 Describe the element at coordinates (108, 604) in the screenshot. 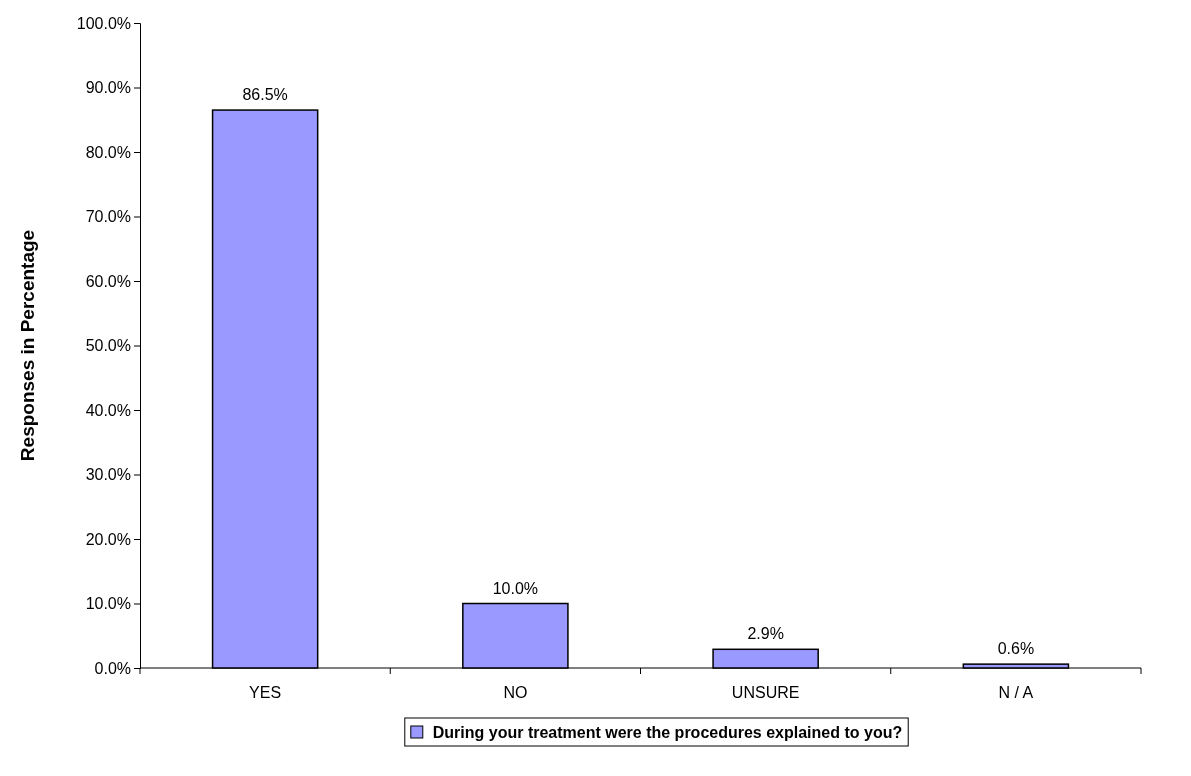

I see `y-tick-label: 10.0%` at that location.